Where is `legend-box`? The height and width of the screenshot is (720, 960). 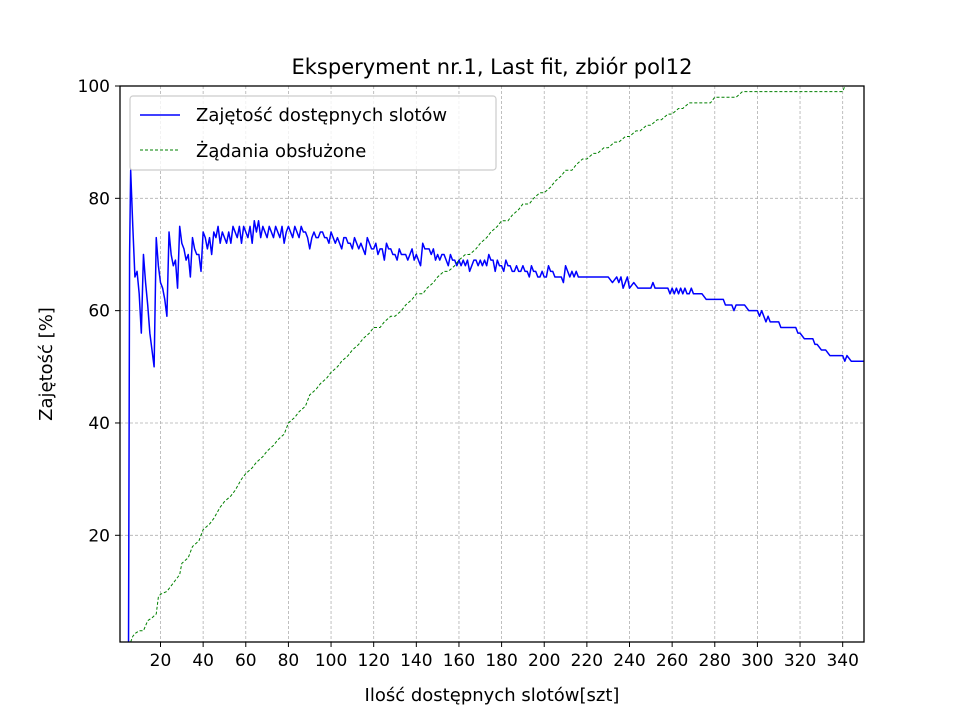
legend-box is located at coordinates (313, 133).